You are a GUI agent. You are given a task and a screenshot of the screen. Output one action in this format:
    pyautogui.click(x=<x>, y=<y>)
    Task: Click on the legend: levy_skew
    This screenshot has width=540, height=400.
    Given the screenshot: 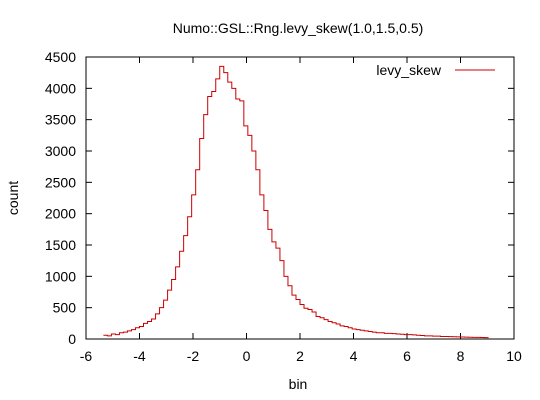 What is the action you would take?
    pyautogui.click(x=435, y=70)
    